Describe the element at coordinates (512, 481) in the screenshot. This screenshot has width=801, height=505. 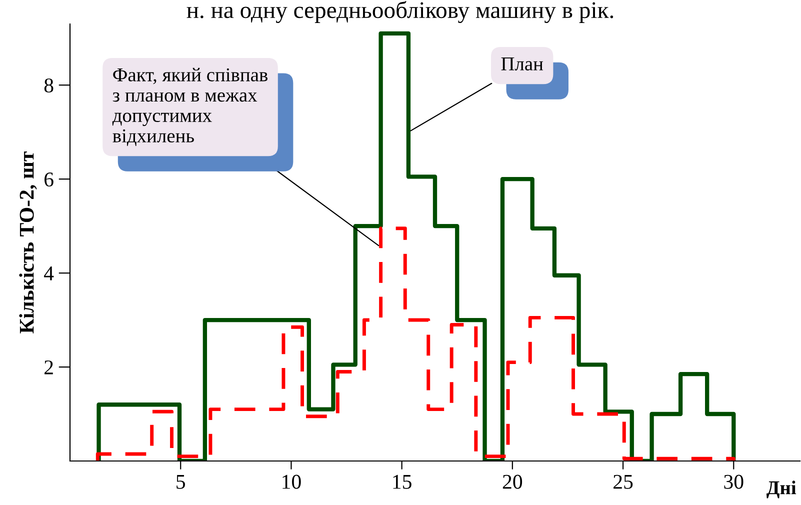
I see `x-tick-label: 20` at that location.